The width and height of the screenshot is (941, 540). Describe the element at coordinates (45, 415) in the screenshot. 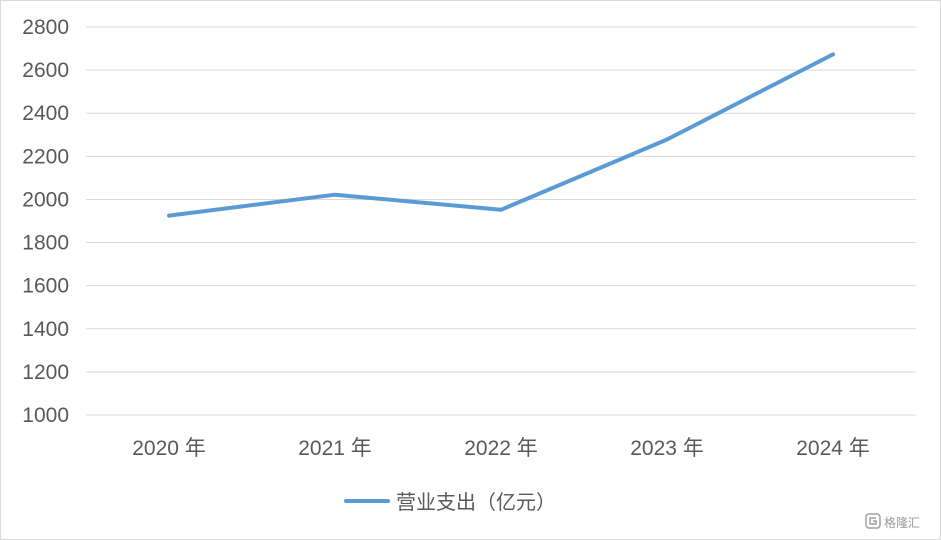

I see `y-tick-label: 1000` at that location.